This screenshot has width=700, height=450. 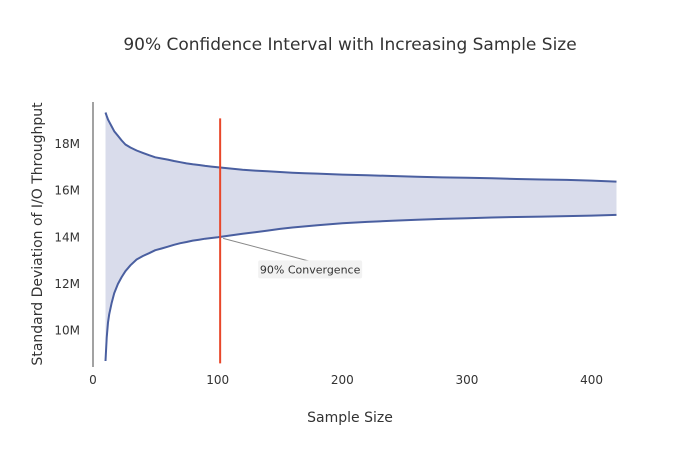 I want to click on x-tick-labels: 0 100 200 300 400, so click(x=346, y=380).